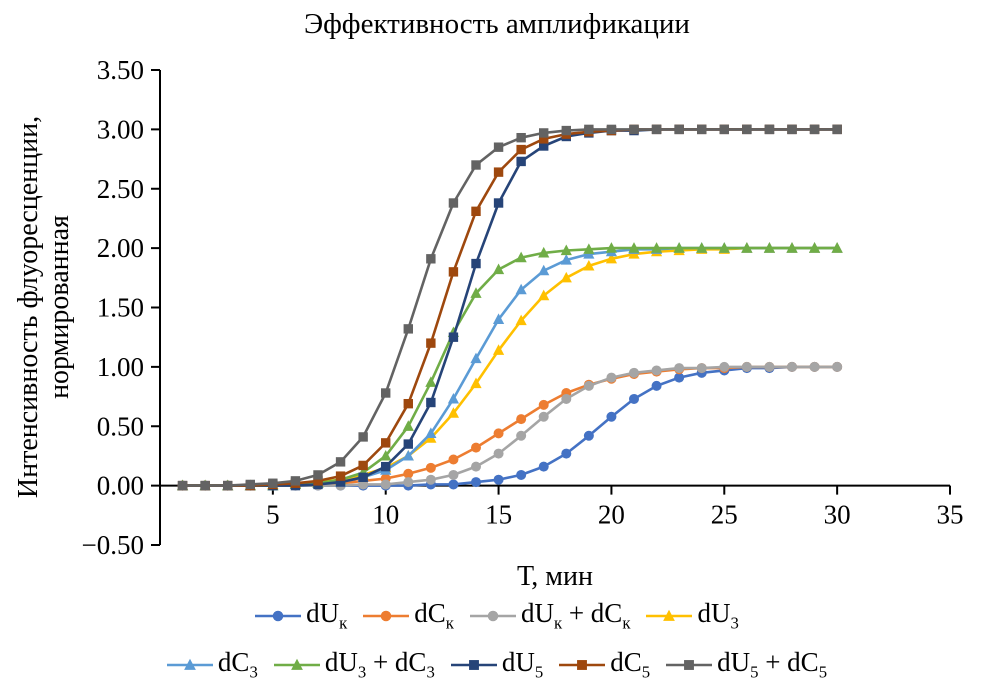 The width and height of the screenshot is (994, 696). I want to click on legend-item-dC3: dC3, so click(212, 664).